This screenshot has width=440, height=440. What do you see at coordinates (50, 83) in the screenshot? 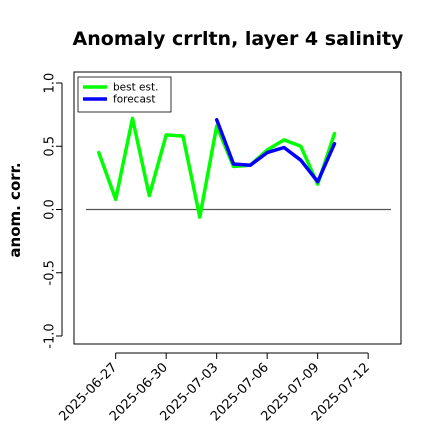
I see `y-tick-label: 1.0` at bounding box center [50, 83].